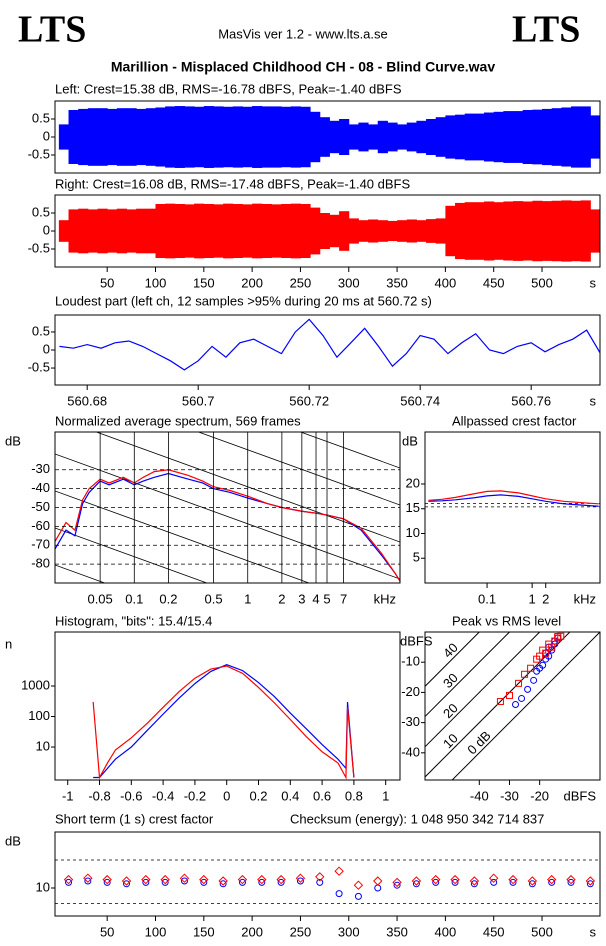 The width and height of the screenshot is (606, 946). What do you see at coordinates (223, 722) in the screenshot?
I see `series-line` at bounding box center [223, 722].